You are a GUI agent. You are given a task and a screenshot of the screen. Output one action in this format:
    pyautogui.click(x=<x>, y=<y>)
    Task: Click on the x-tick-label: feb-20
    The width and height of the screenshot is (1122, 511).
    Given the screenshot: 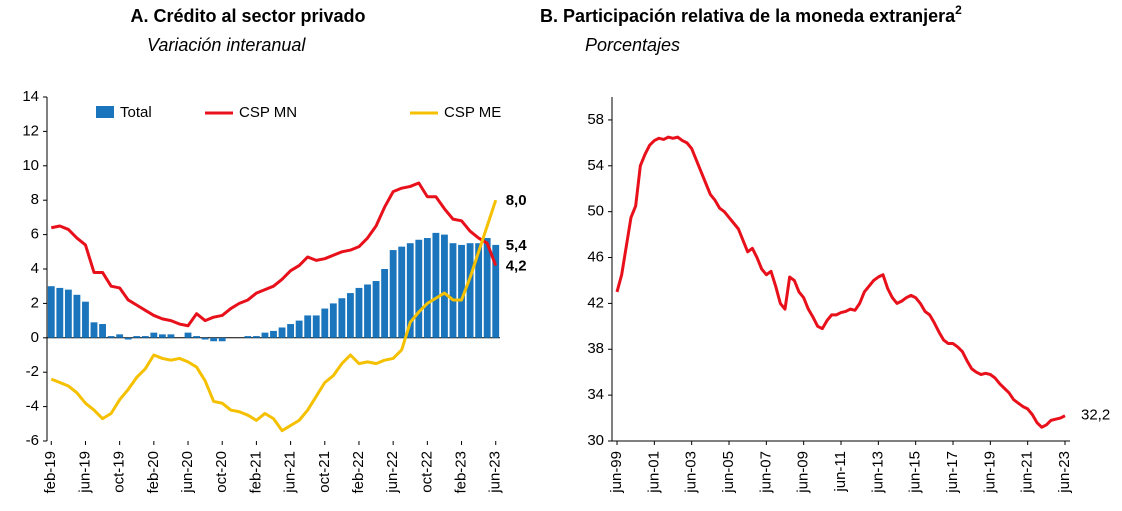 What is the action you would take?
    pyautogui.click(x=153, y=472)
    